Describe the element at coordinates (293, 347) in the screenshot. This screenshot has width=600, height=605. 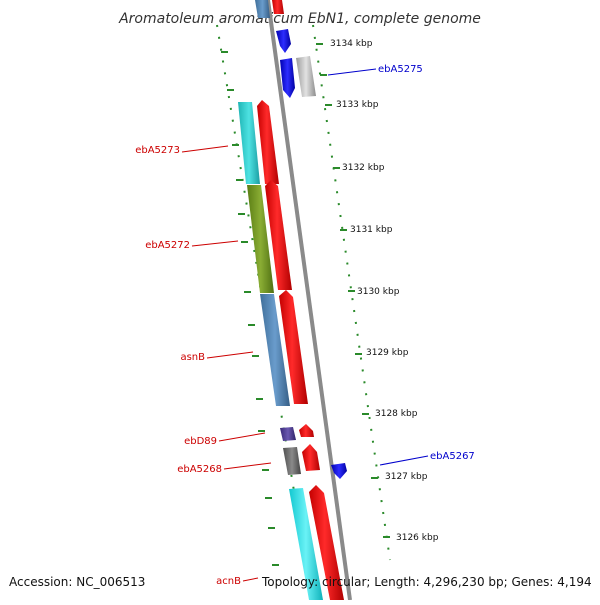
I see `gene-asnB-arrow` at that location.